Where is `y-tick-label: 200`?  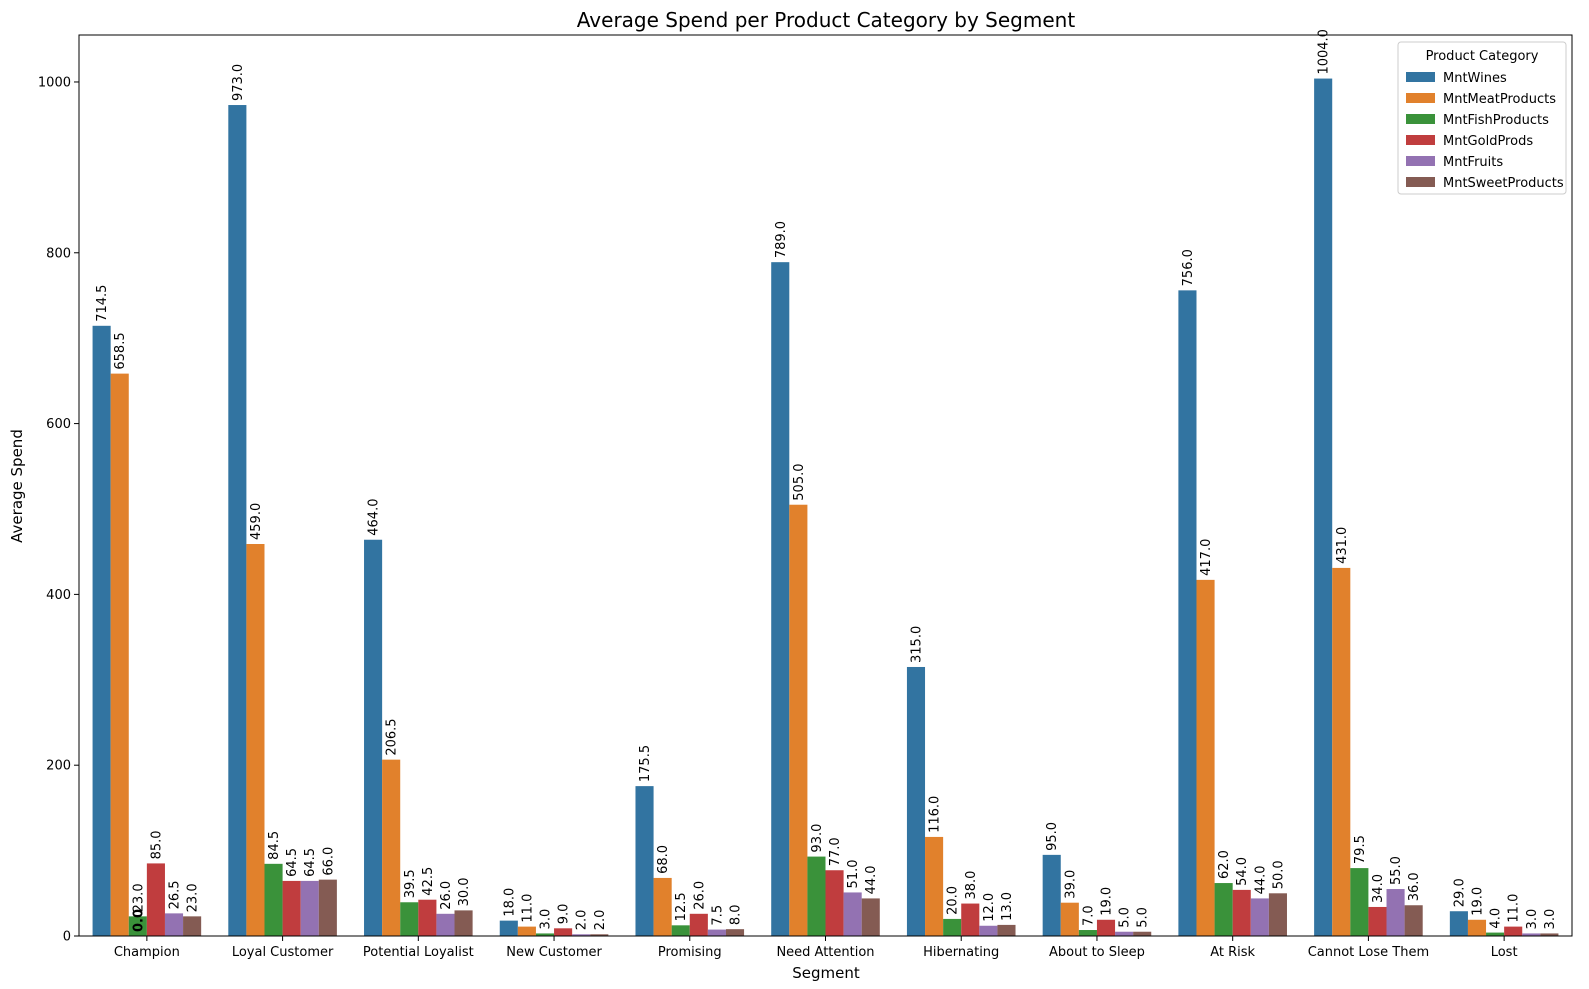 y-tick-label: 200 is located at coordinates (58, 766).